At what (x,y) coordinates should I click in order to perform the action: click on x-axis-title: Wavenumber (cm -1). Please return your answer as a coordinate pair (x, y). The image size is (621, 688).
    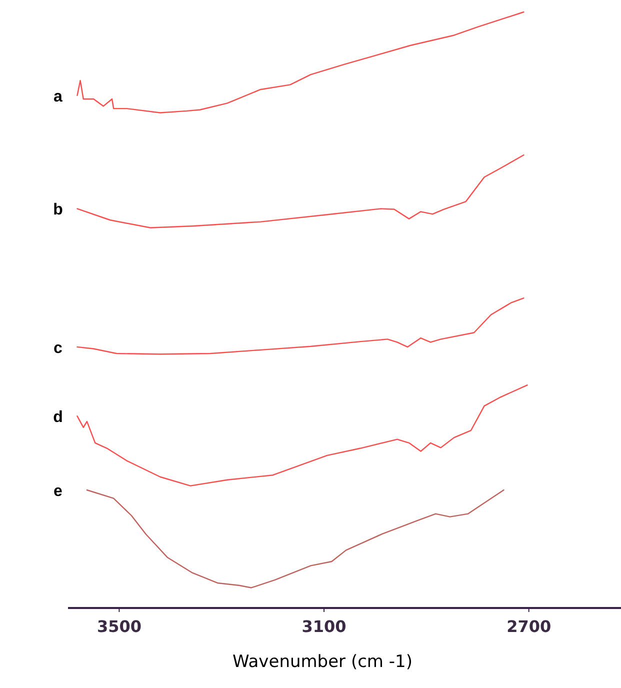
    Looking at the image, I should click on (322, 662).